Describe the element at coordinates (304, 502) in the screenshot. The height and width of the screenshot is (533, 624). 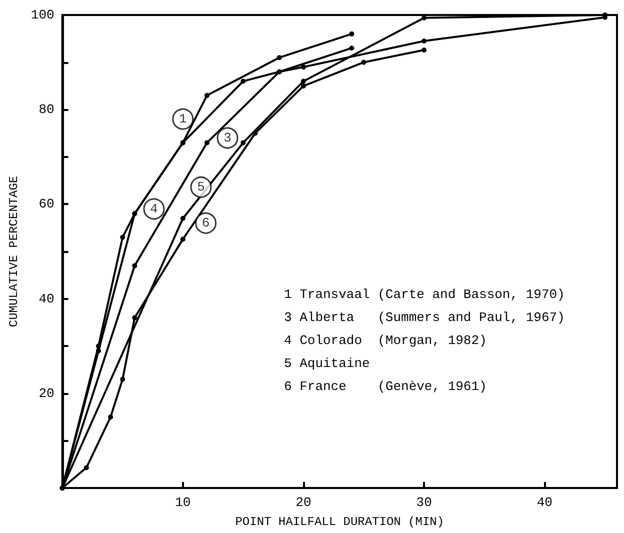
I see `x-tick-label: 20` at that location.